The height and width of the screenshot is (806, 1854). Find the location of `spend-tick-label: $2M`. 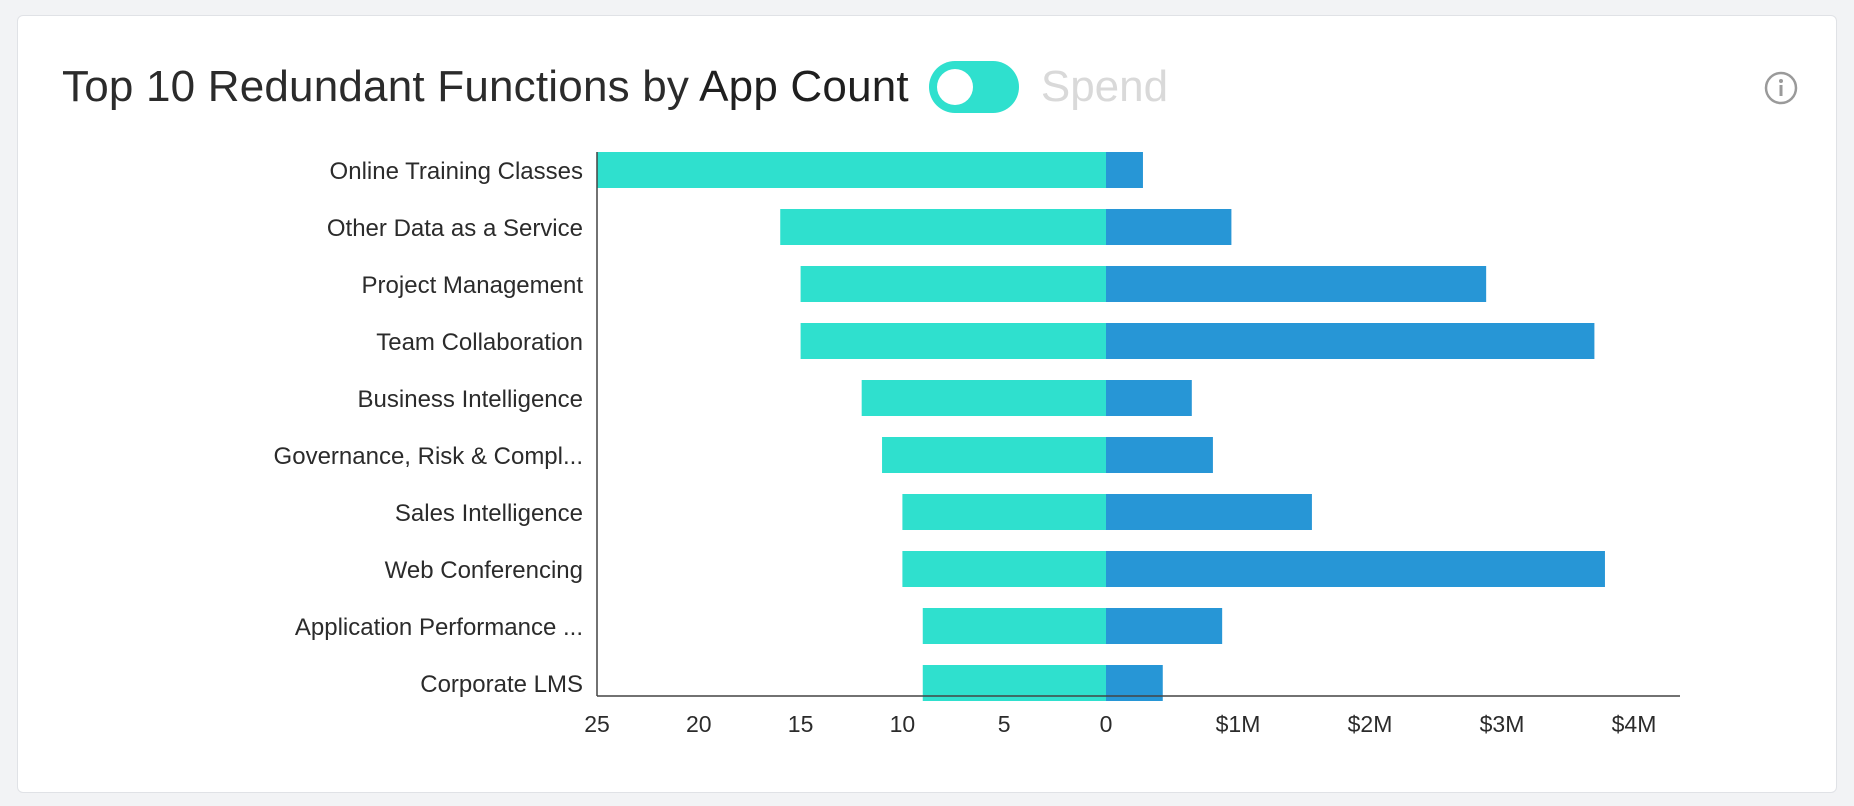

spend-tick-label: $2M is located at coordinates (1370, 724).